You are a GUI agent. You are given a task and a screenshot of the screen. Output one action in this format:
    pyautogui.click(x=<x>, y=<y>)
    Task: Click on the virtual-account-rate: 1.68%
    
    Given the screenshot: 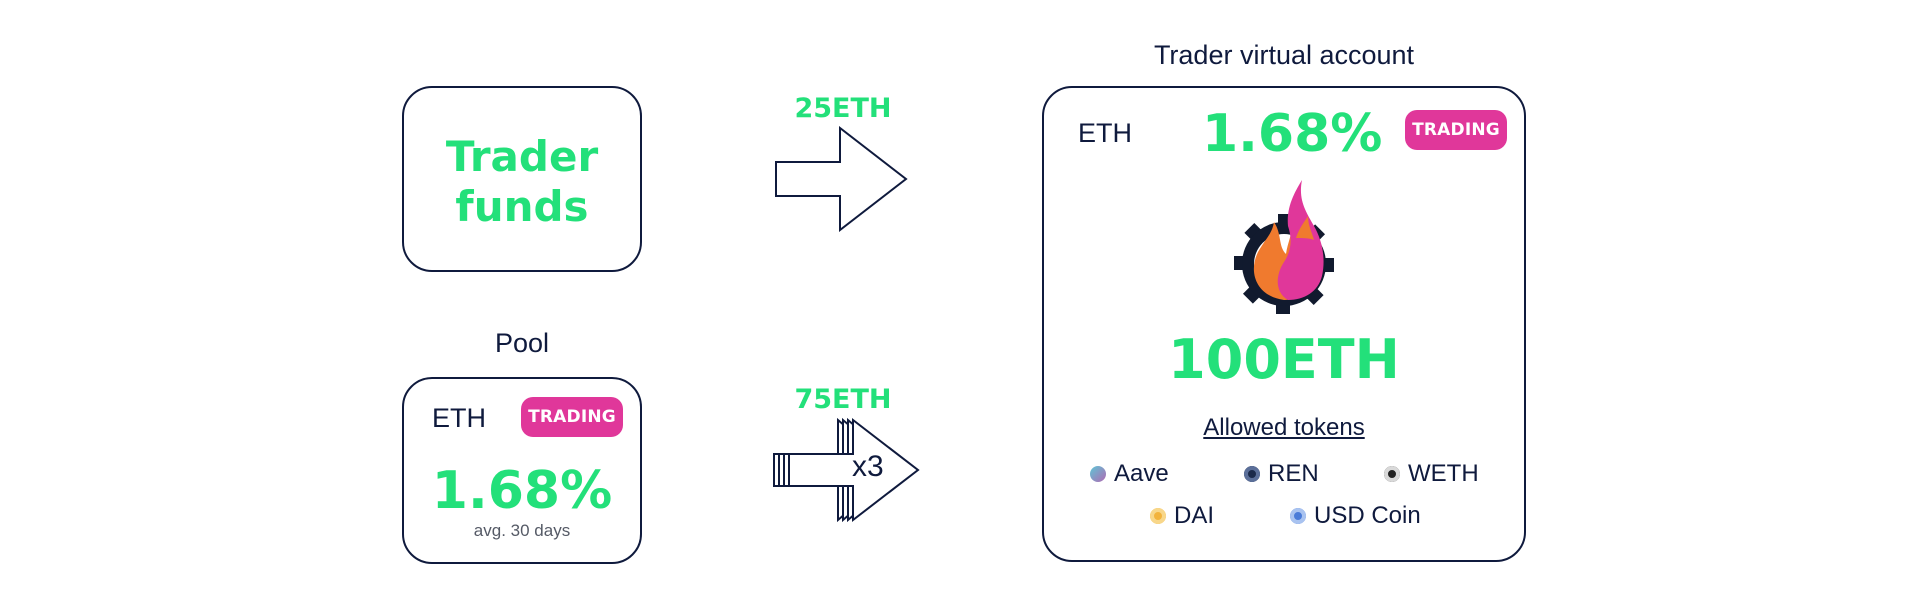 What is the action you would take?
    pyautogui.click(x=1292, y=134)
    